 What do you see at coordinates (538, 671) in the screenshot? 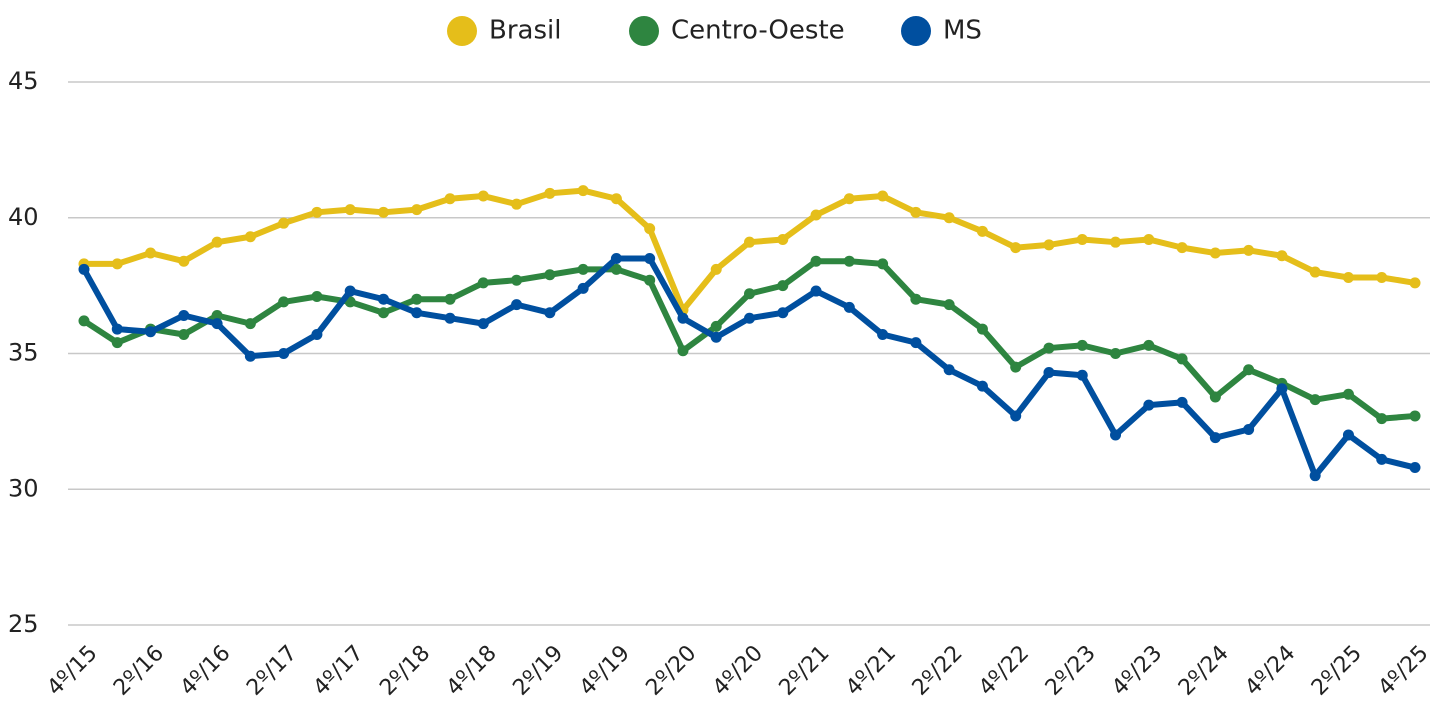
I see `x-tick-label: 2º/19` at bounding box center [538, 671].